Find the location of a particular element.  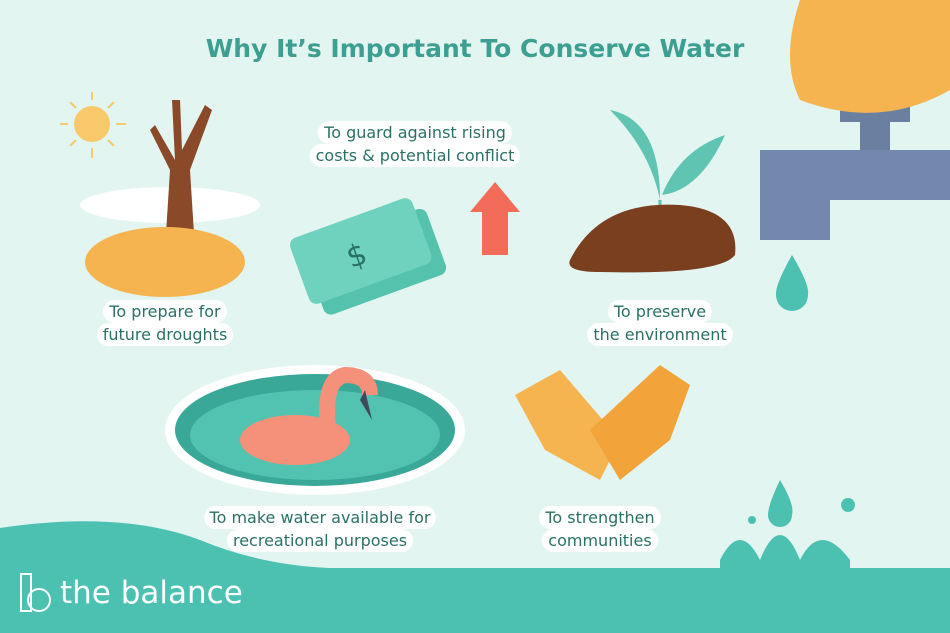

arrow-up-icon is located at coordinates (495, 218).